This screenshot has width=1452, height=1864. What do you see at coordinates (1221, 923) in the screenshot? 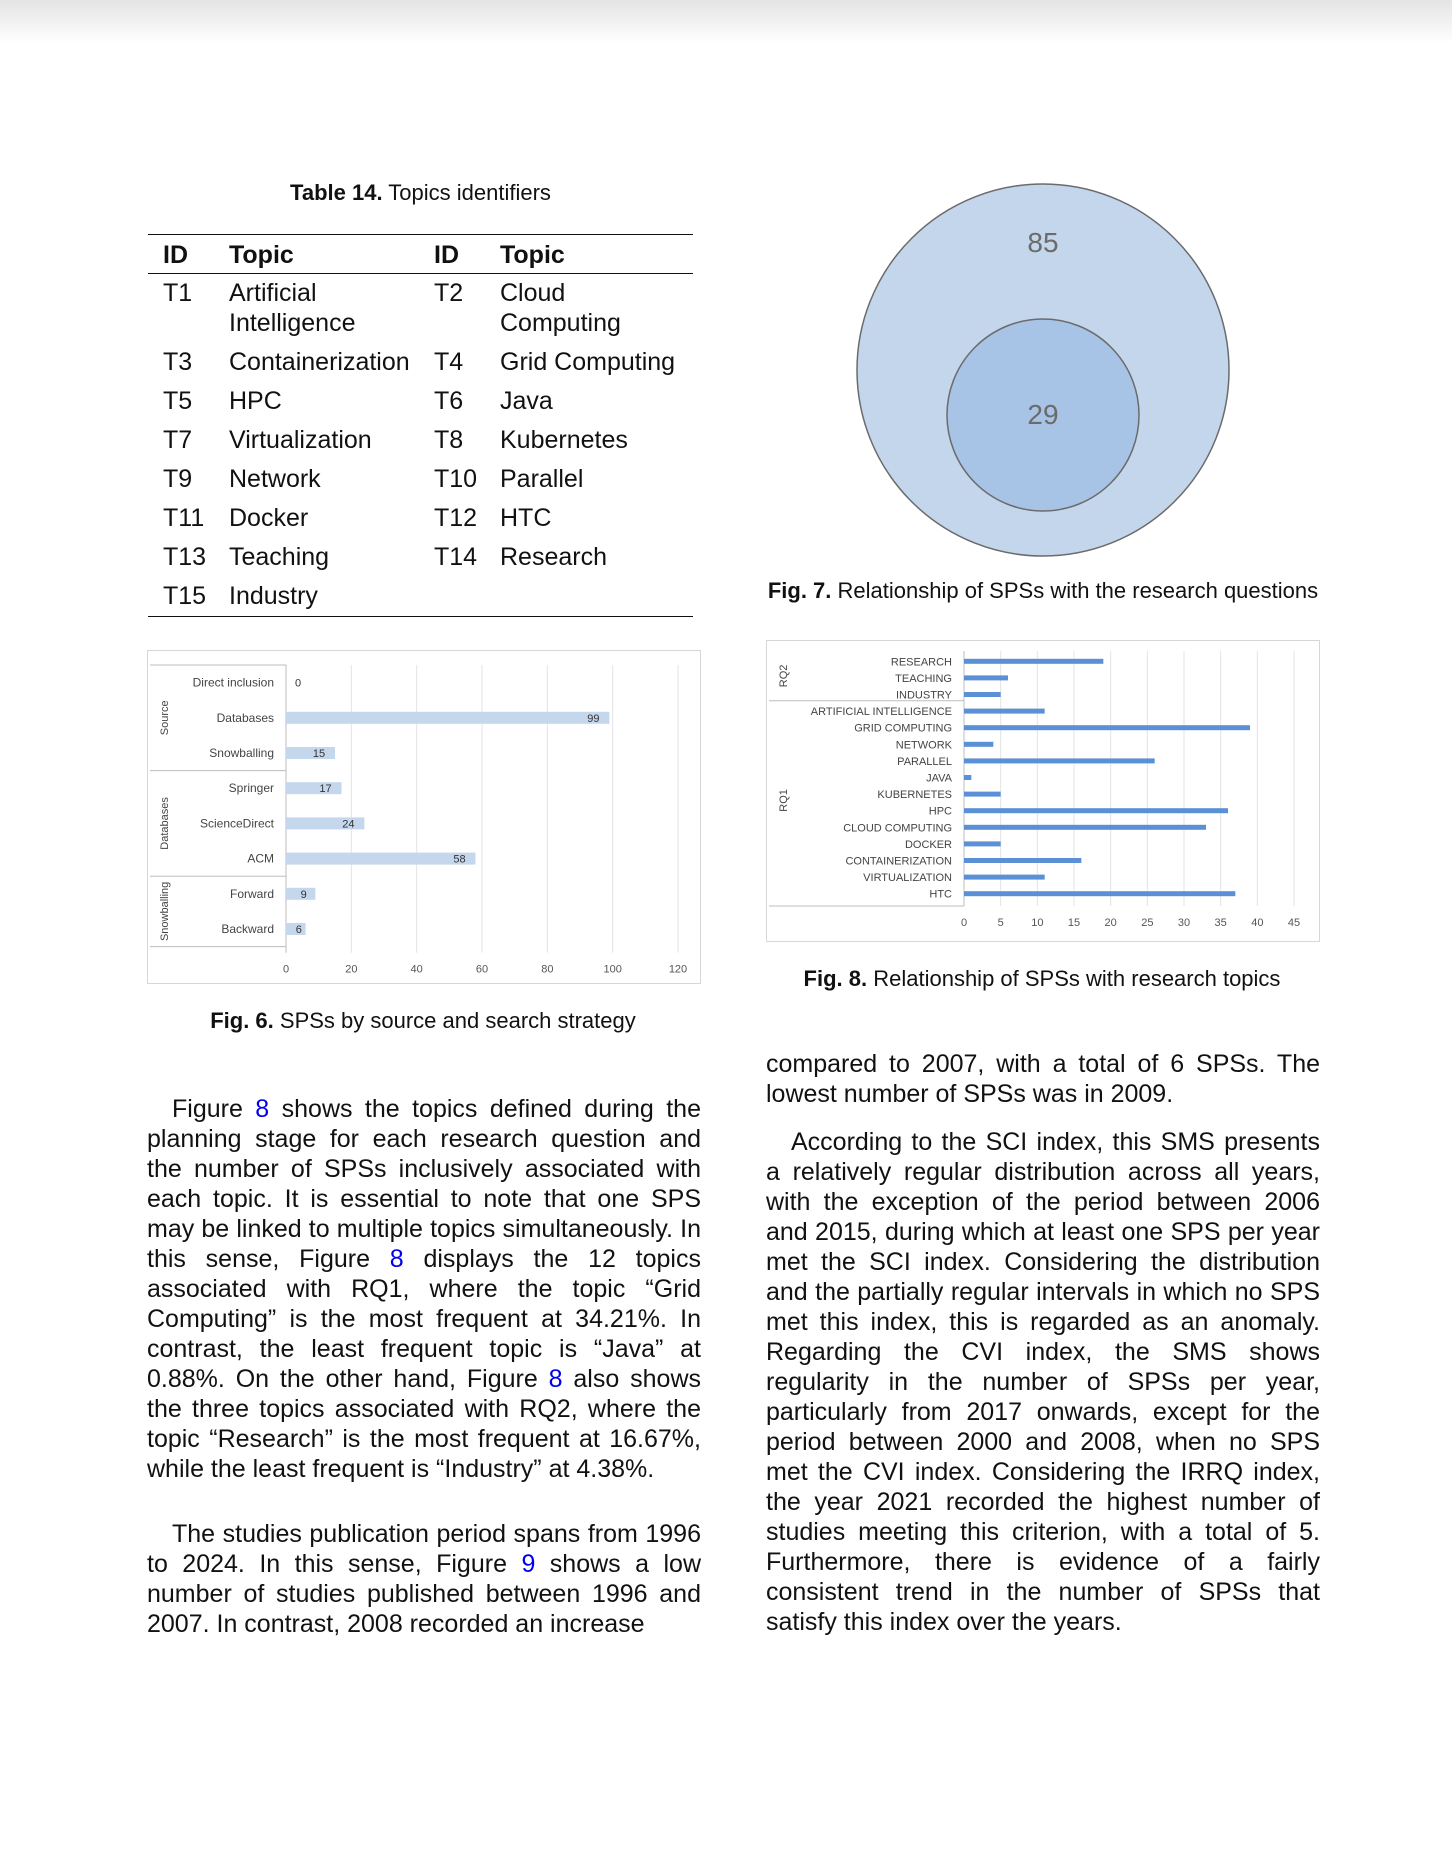
I see `x-tick-label: 35` at bounding box center [1221, 923].